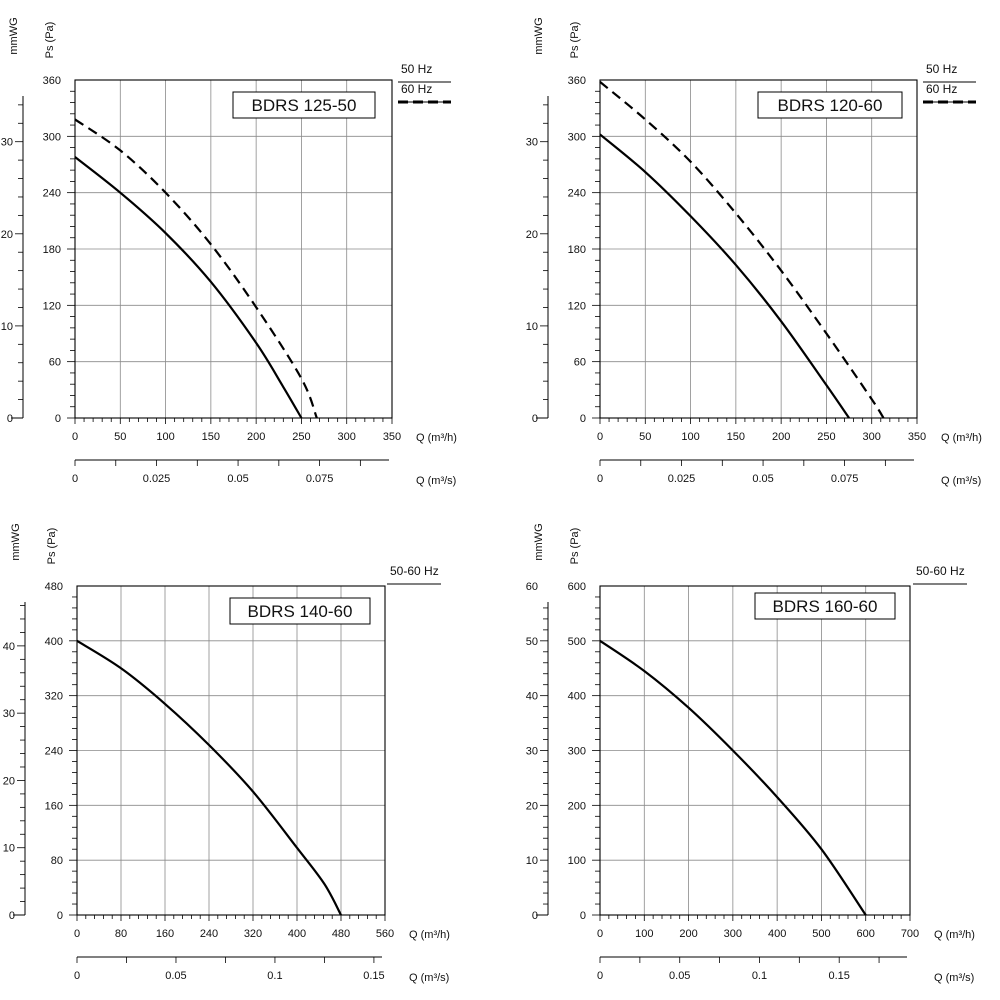  I want to click on y-tick-label-pa: 180, so click(52, 250).